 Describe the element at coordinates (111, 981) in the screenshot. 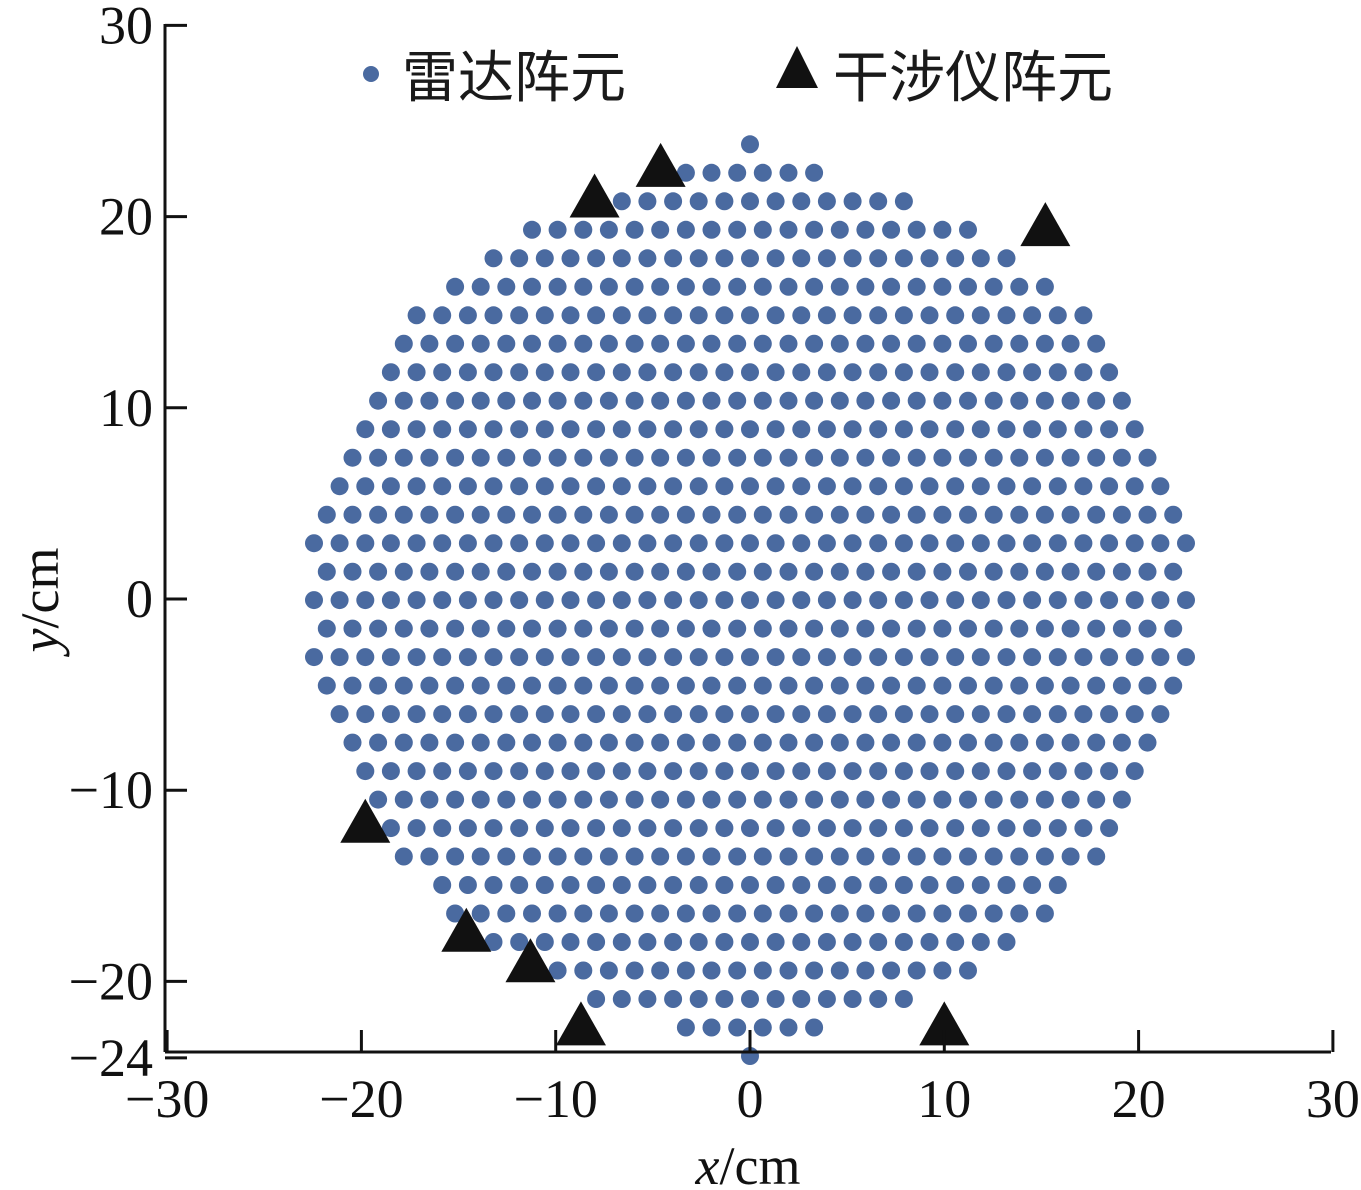

I see `y-tick-label: −20` at that location.